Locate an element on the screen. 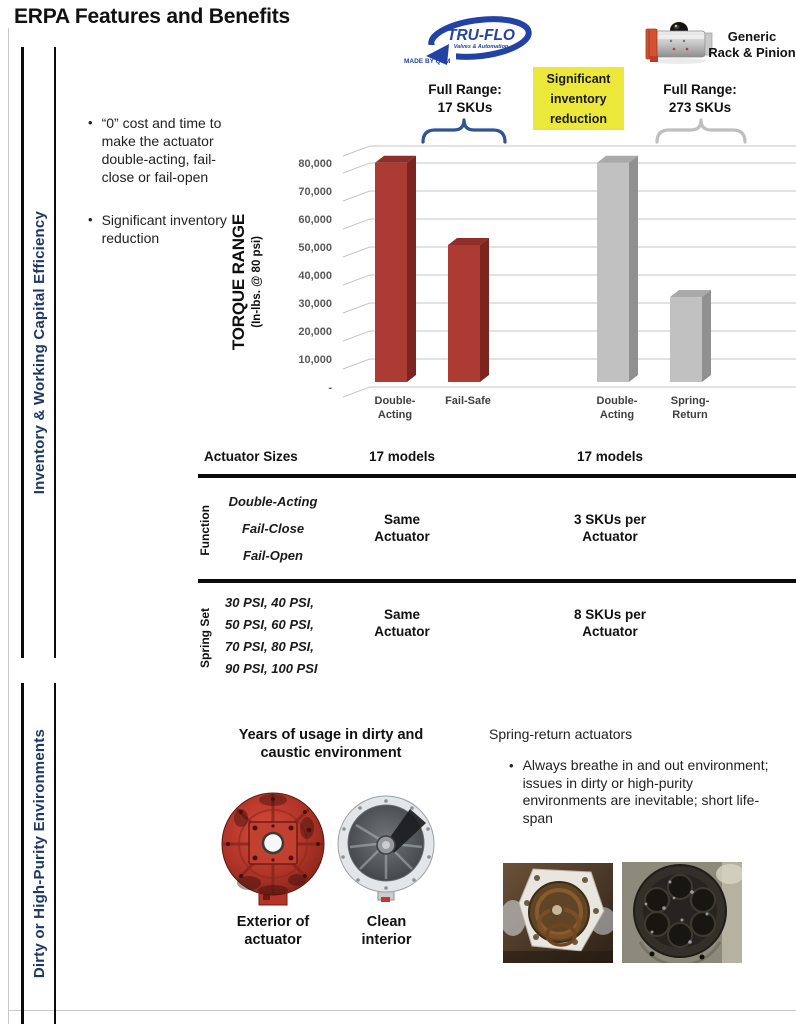 The width and height of the screenshot is (796, 1024). y-tick-label: 40,000 is located at coordinates (315, 276).